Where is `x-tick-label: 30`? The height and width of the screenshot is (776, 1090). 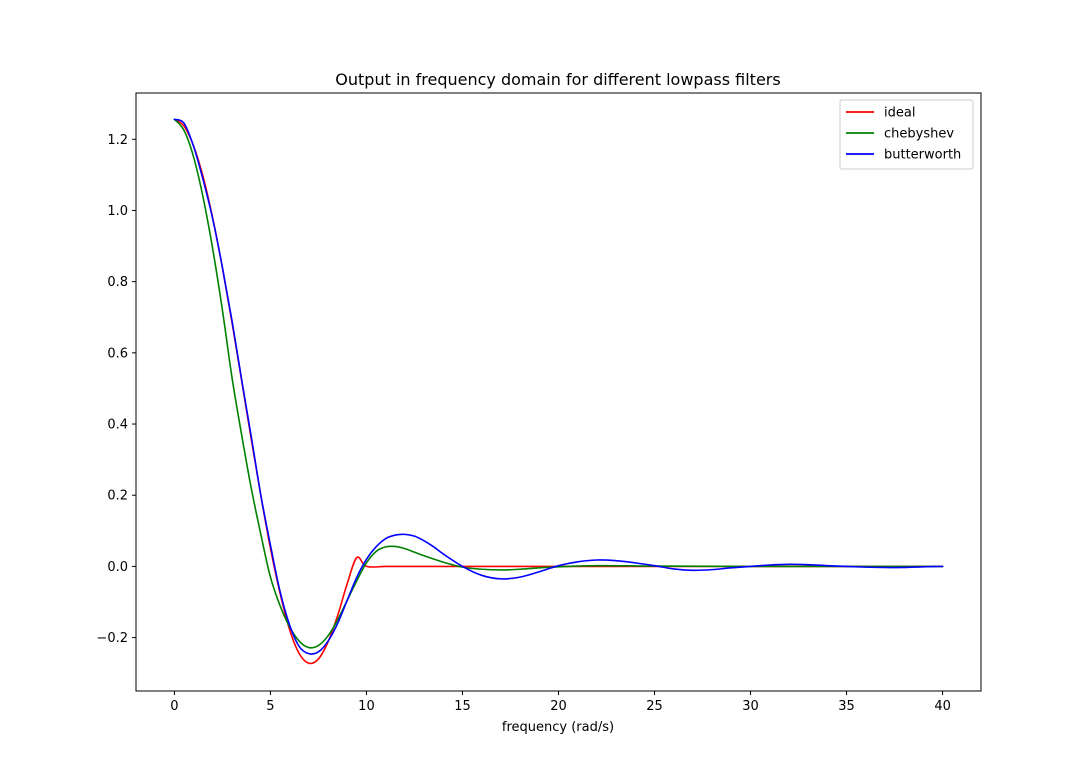 x-tick-label: 30 is located at coordinates (750, 706).